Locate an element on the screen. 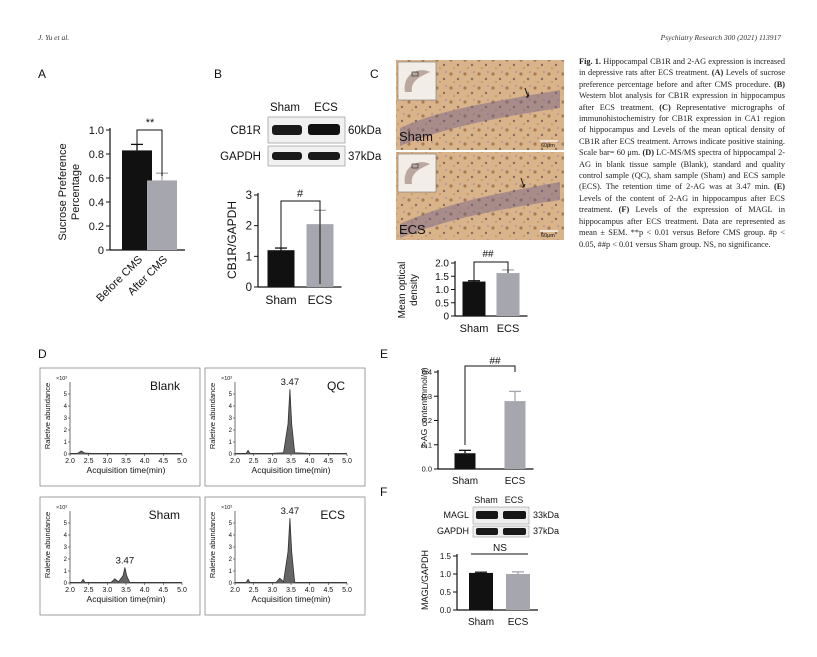 The image size is (817, 657). y-axis-label-d-blank: Raletive abundance is located at coordinates (47, 416).